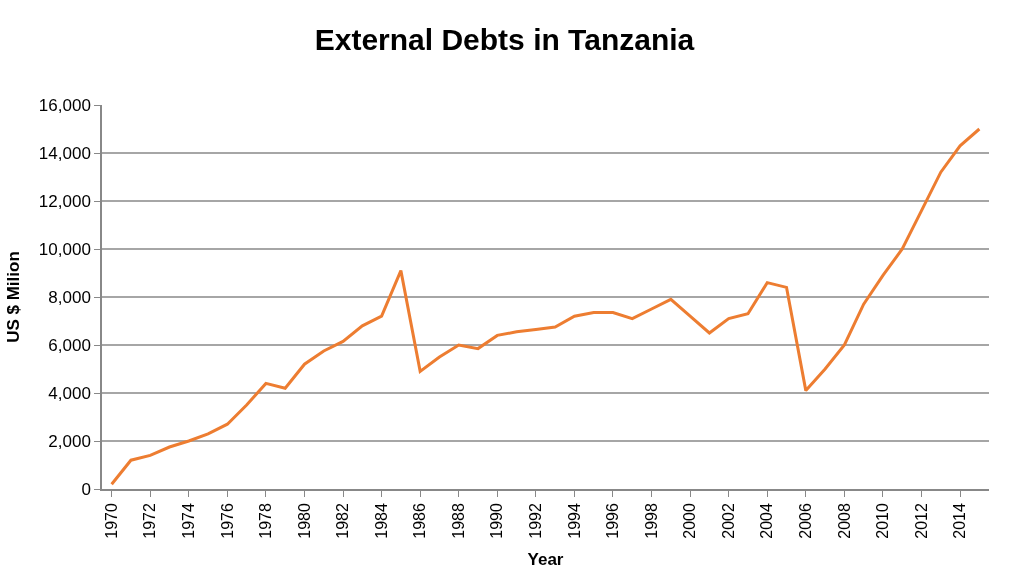 This screenshot has height=578, width=1009. Describe the element at coordinates (13, 297) in the screenshot. I see `y-axis-title: US $ Milion` at that location.